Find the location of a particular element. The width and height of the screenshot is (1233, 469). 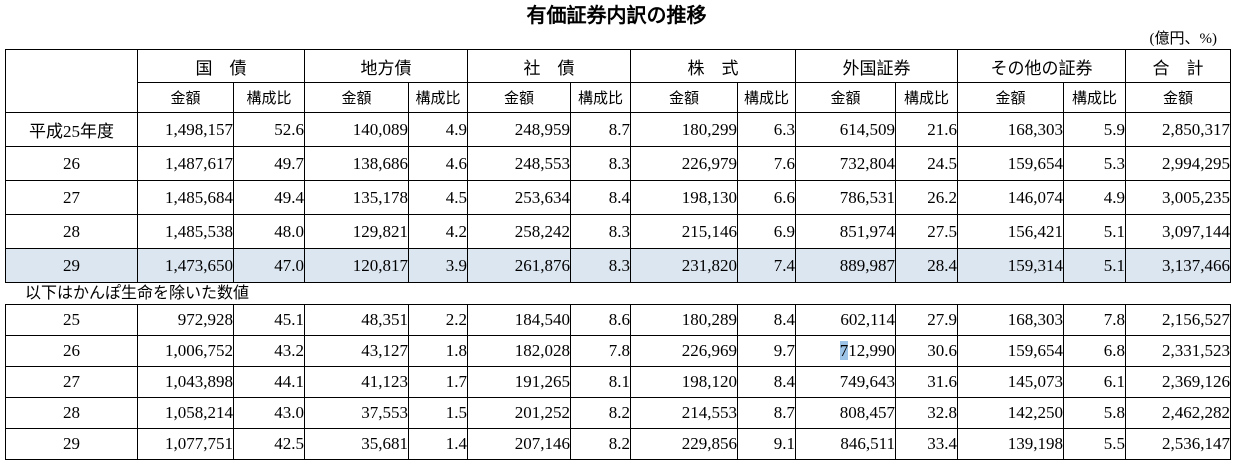

ratio-cell: 1.5 is located at coordinates (438, 413).